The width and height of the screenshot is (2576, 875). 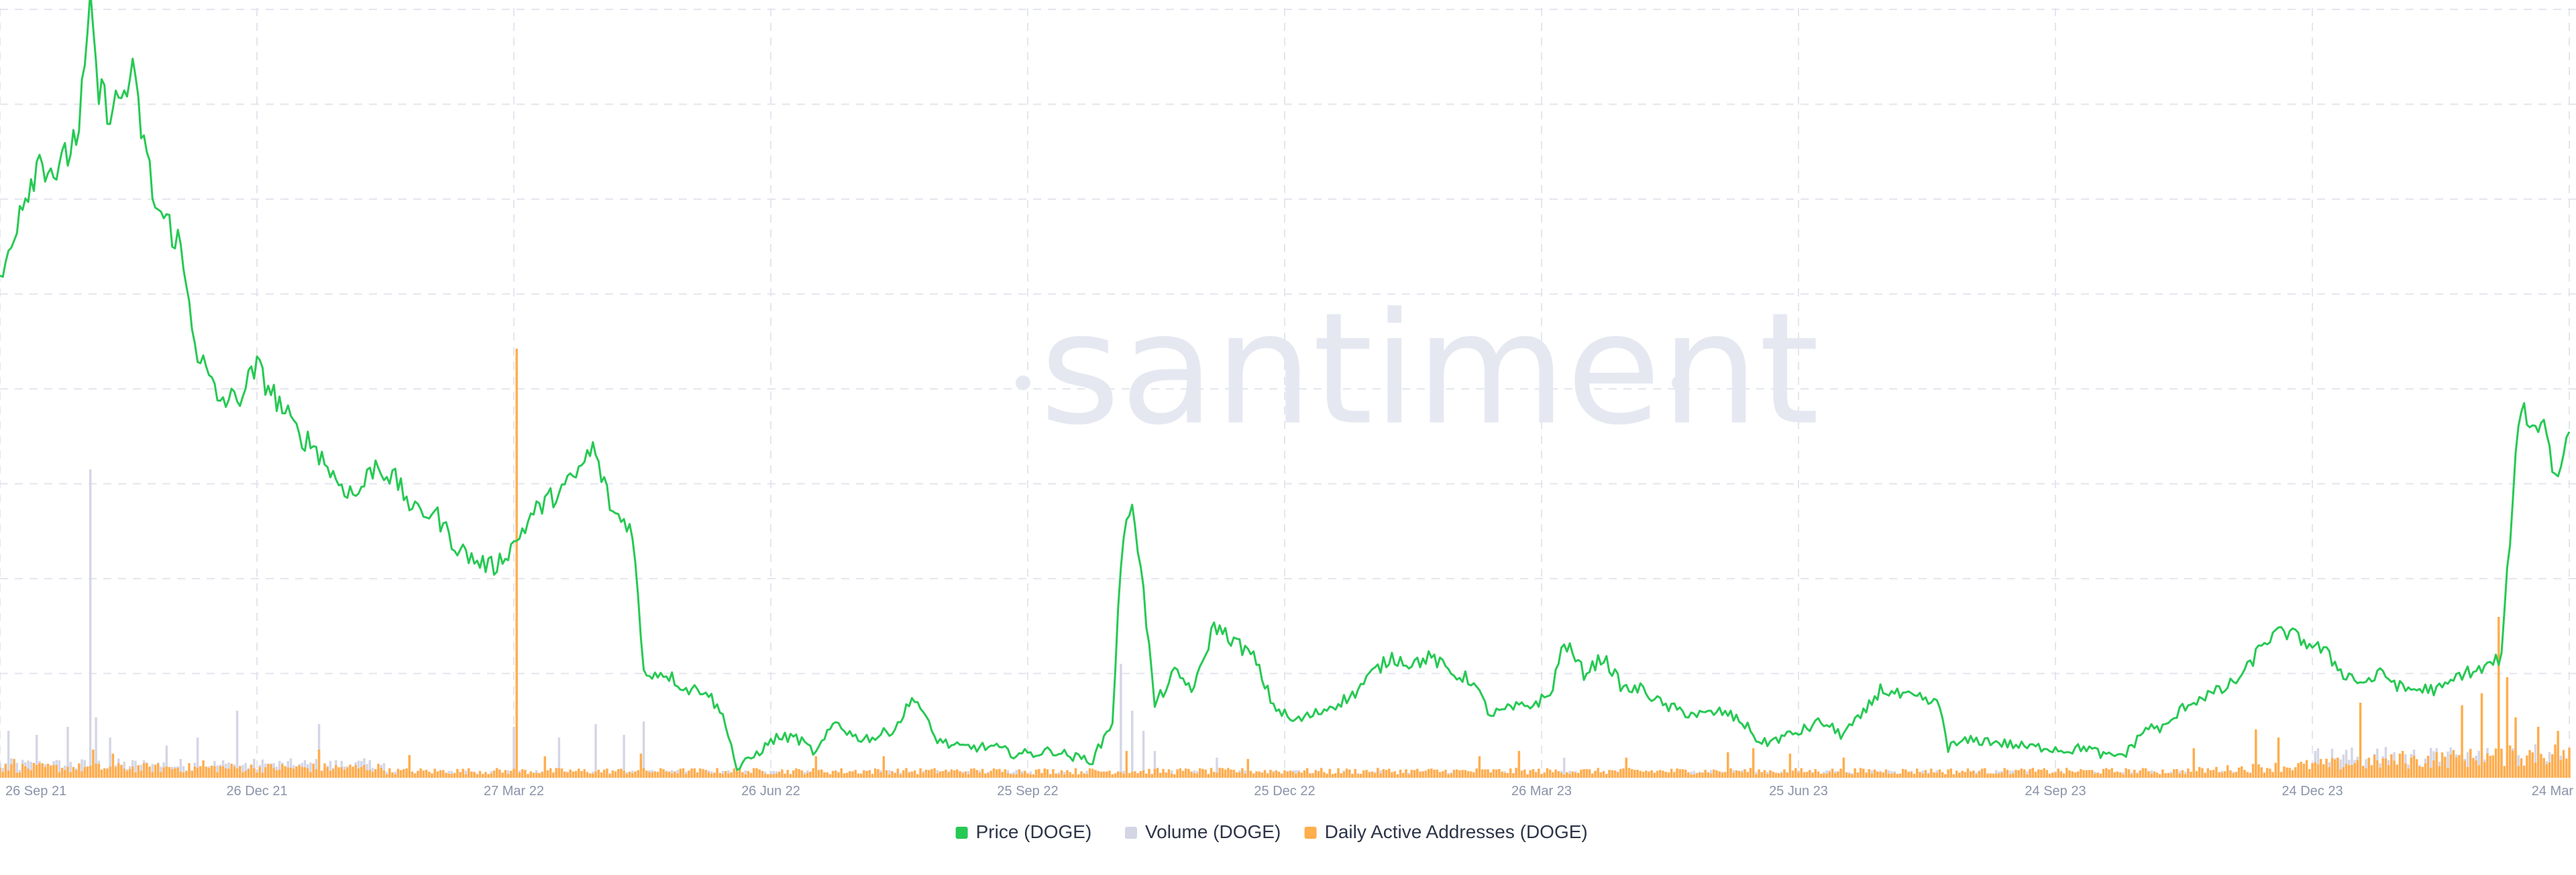 I want to click on legend-item: Price (DOGE), so click(x=1023, y=831).